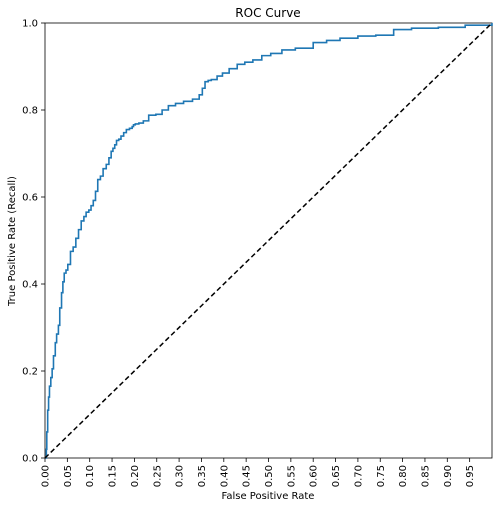  I want to click on y-tick-label: 0.8, so click(30, 111).